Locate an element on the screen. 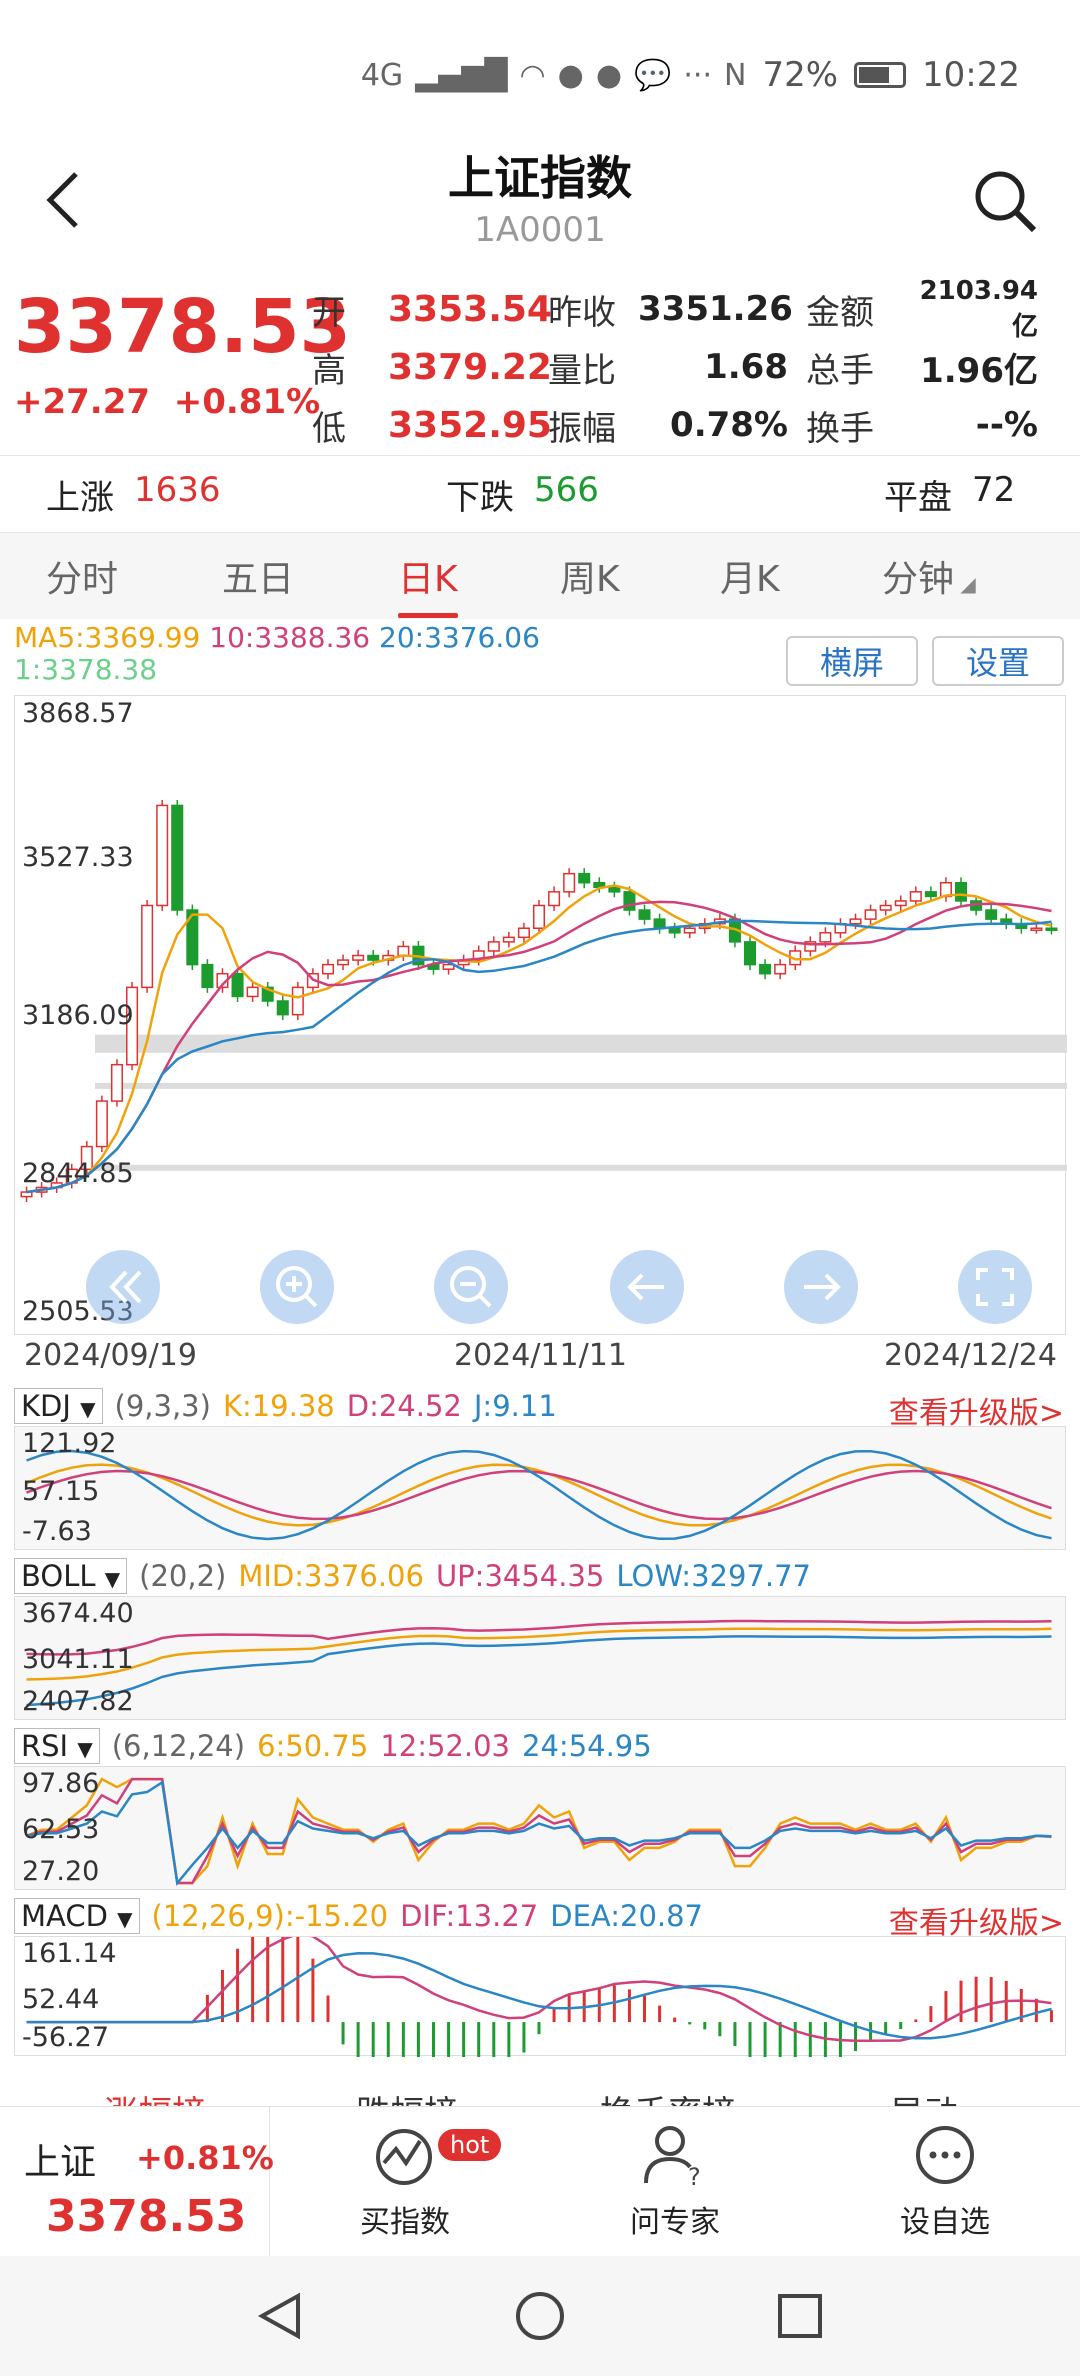 This screenshot has width=1080, height=2376. rewind-button is located at coordinates (123, 1287).